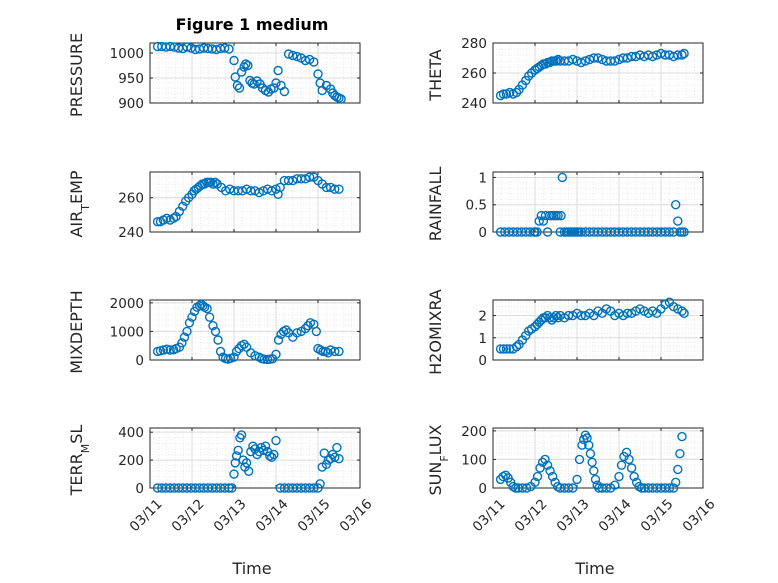  I want to click on subplot-h2omixra: 0 1 2 H2OMIXRA, so click(565, 332).